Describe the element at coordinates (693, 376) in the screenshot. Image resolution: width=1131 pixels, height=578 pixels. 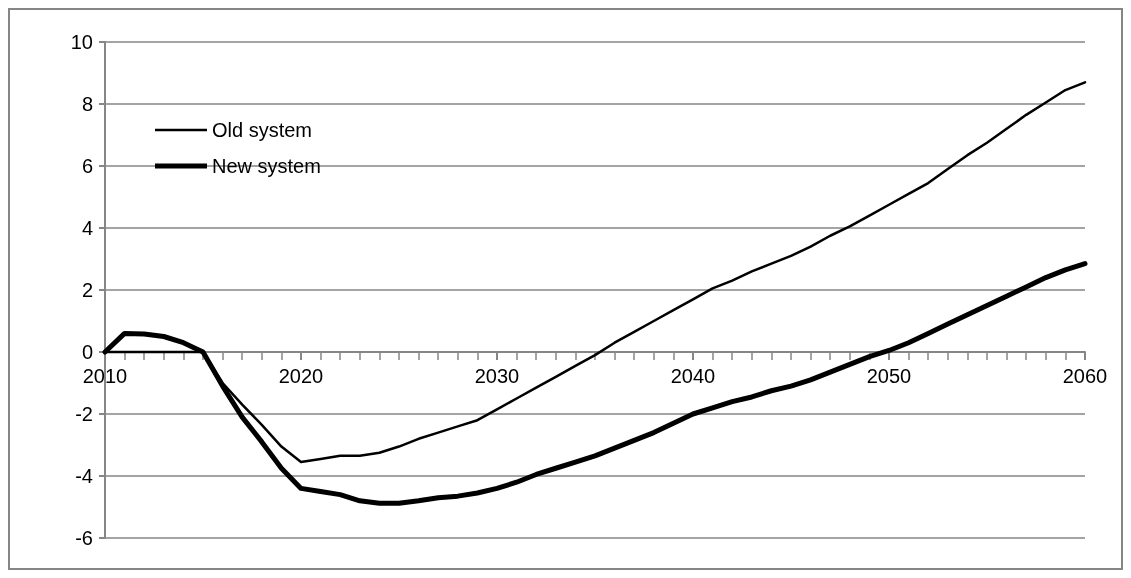
I see `x-tick-label: 2040` at that location.